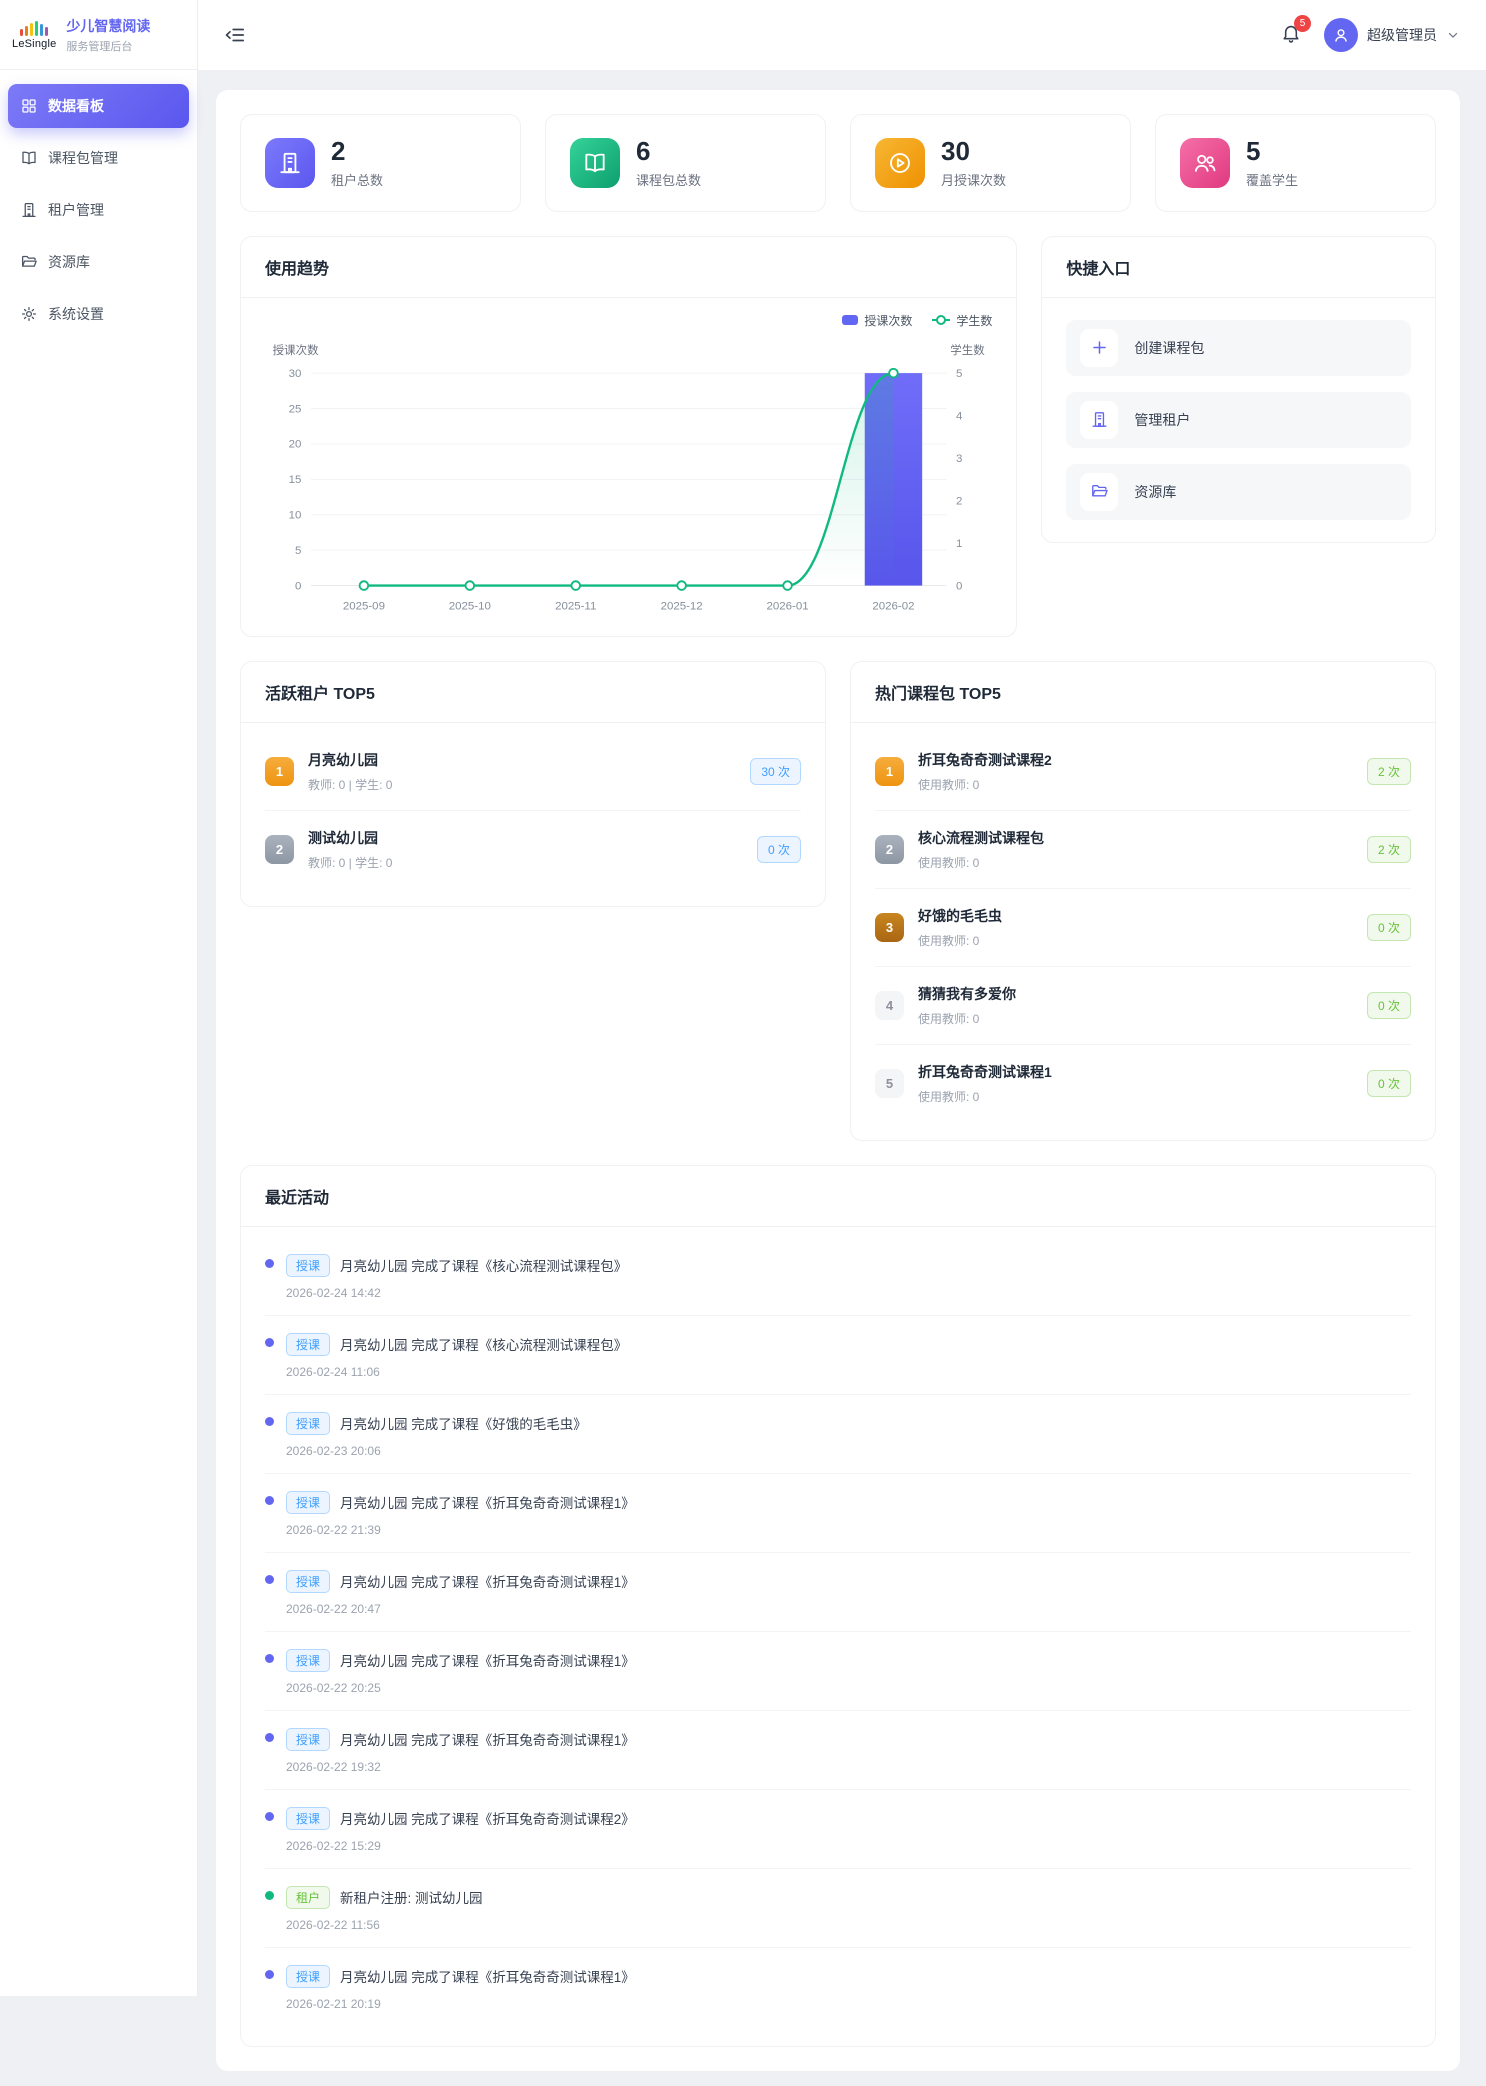 The width and height of the screenshot is (1486, 2086). I want to click on hot-packages-card: 热门课程包 TOP5 1 折耳兔奇奇测试课程2 使用教师: 0 2 次 2, so click(1143, 901).